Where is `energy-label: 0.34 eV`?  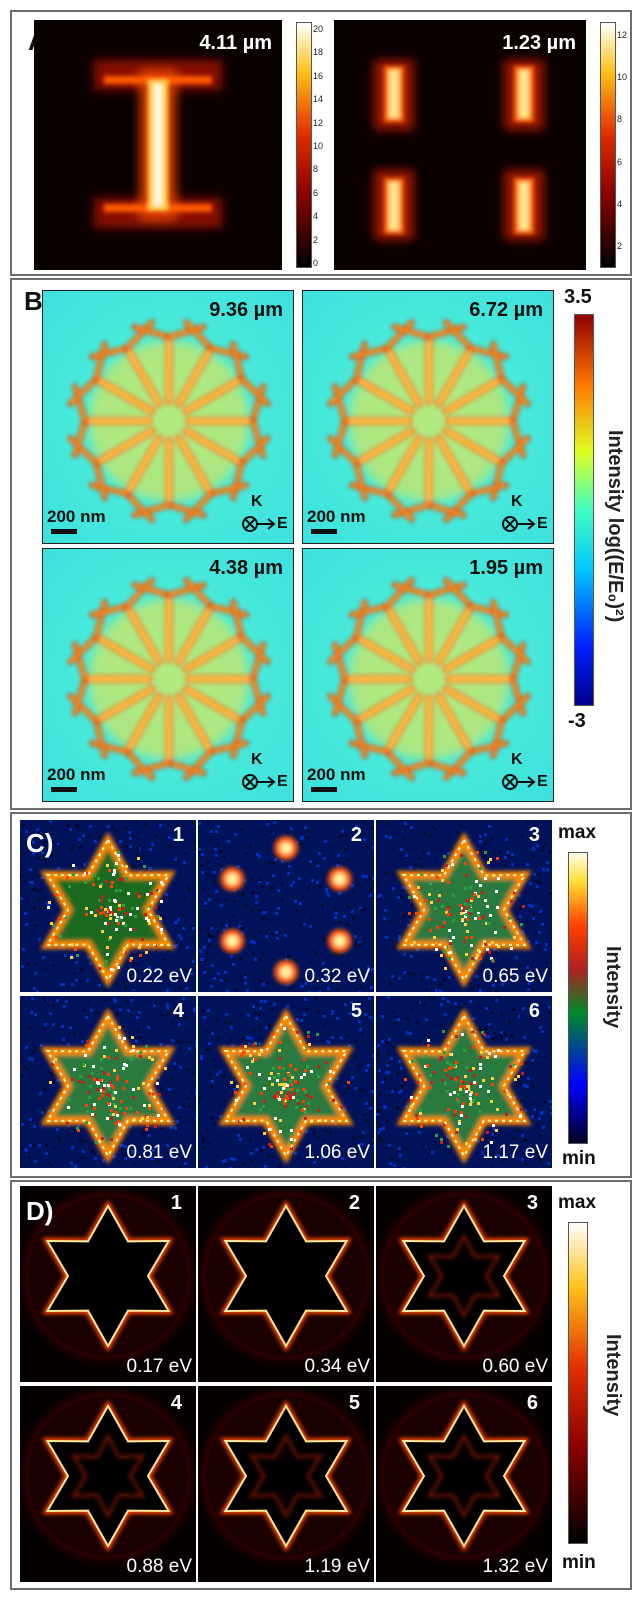
energy-label: 0.34 eV is located at coordinates (337, 1366).